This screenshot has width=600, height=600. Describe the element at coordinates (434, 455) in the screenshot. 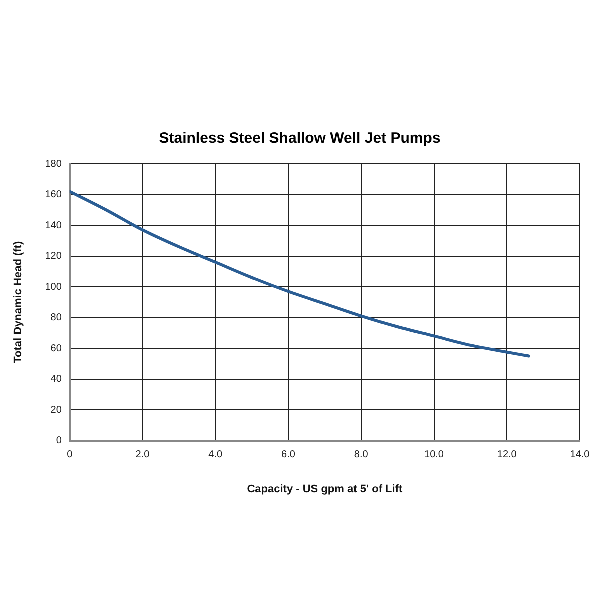

I see `x-tick-label: 10.0` at that location.